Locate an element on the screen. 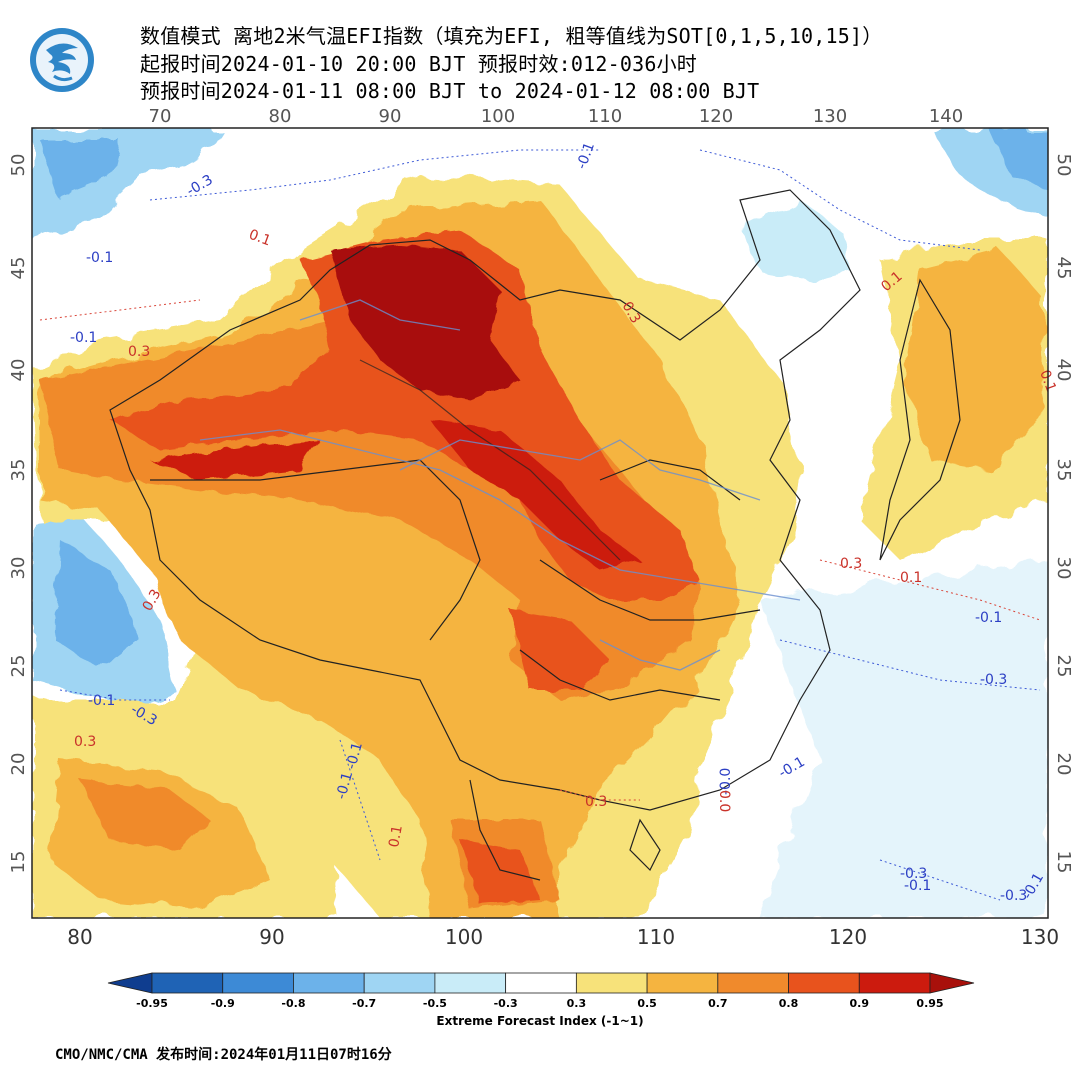  right-tick-label: 15 is located at coordinates (1063, 862).